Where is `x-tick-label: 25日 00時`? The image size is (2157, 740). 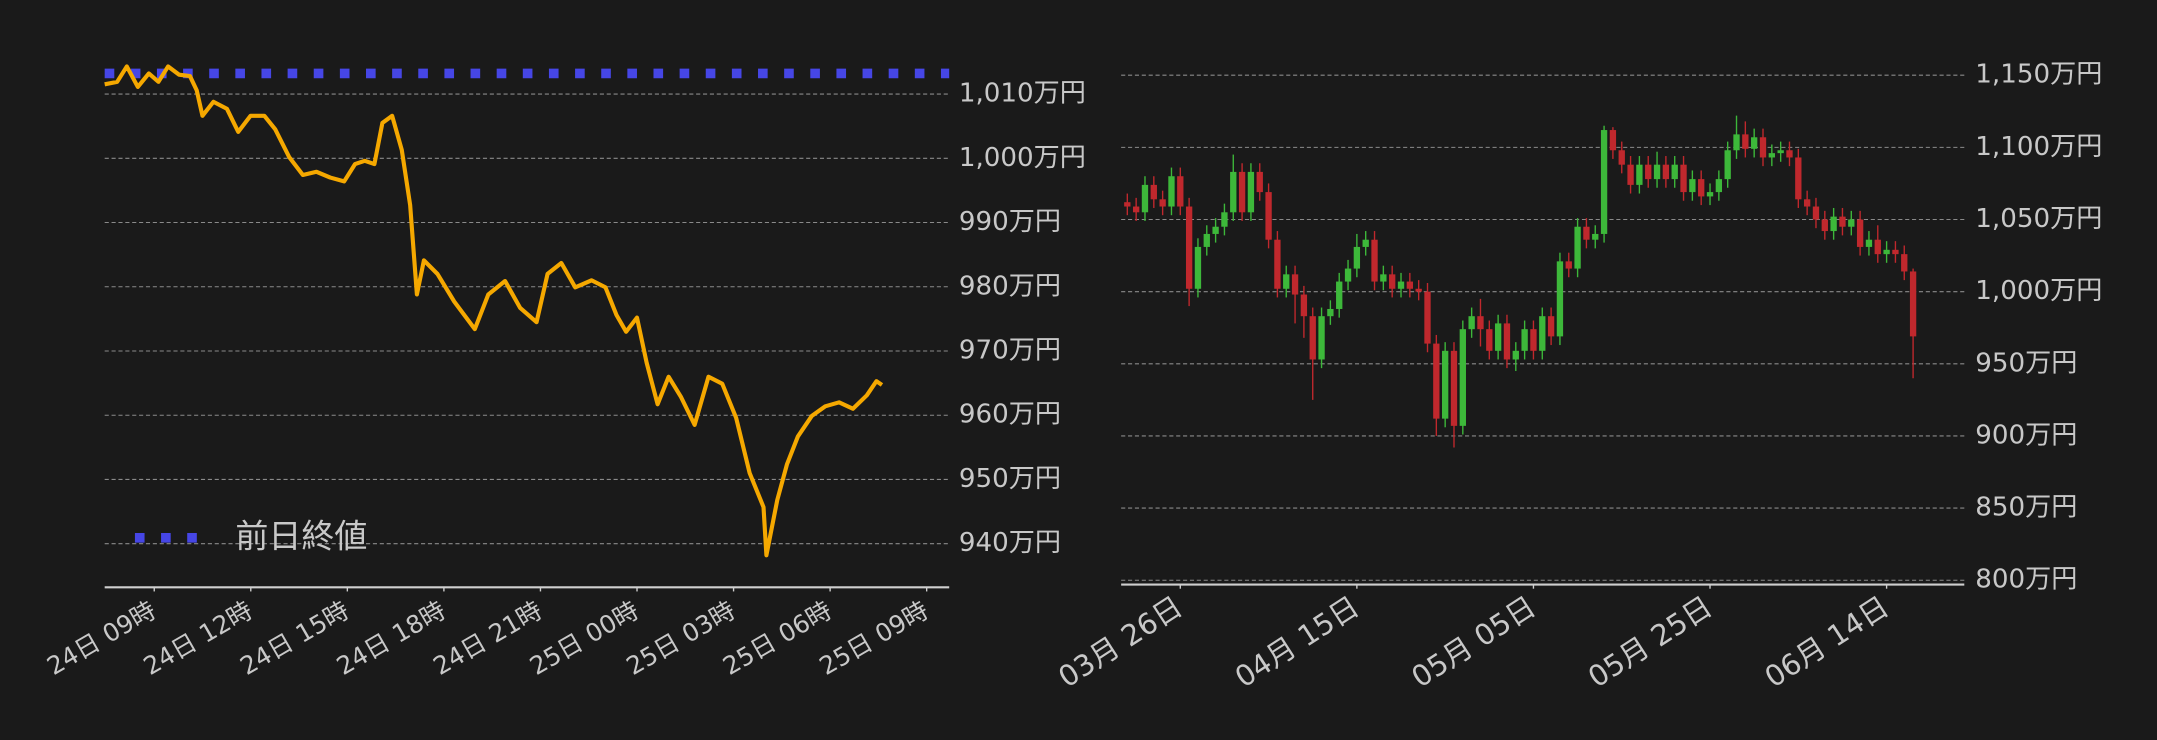 x-tick-label: 25日 00時 is located at coordinates (584, 637).